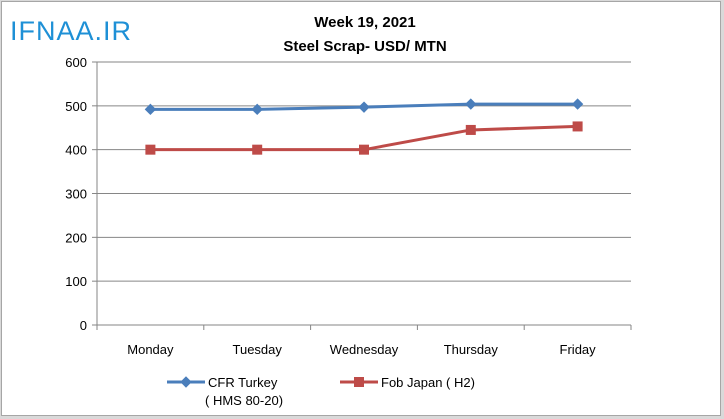 The image size is (724, 419). I want to click on y-tick-label: 100, so click(76, 281).